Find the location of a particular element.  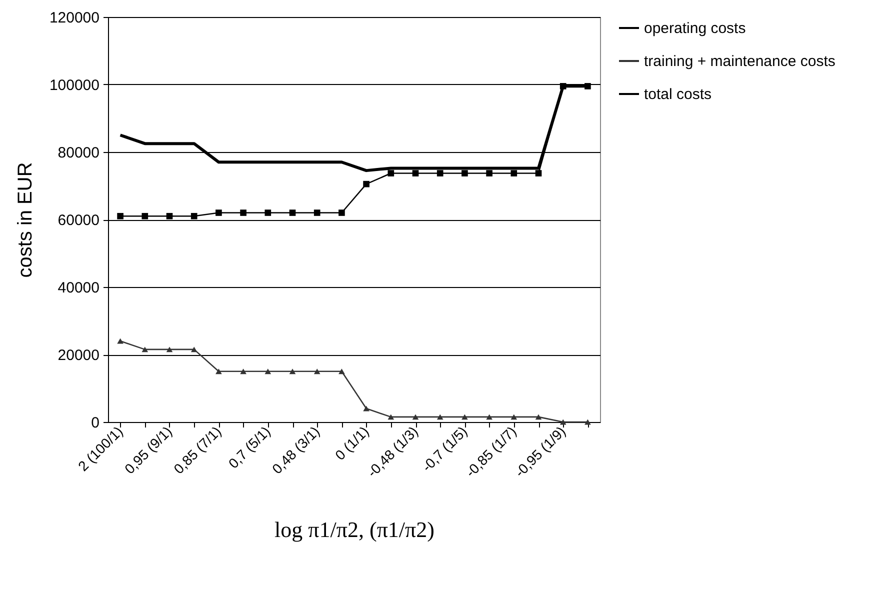

y-tick-label: 0 is located at coordinates (95, 423).